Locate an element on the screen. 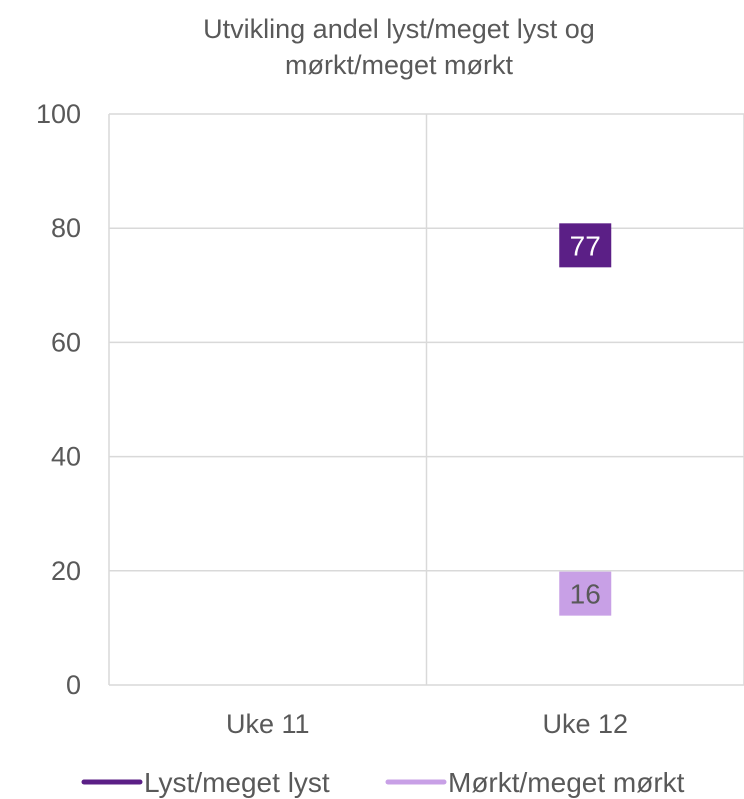 Image resolution: width=744 pixels, height=799 pixels. legend: Lyst/meget lyst Mørkt/meget mørkt is located at coordinates (383, 782).